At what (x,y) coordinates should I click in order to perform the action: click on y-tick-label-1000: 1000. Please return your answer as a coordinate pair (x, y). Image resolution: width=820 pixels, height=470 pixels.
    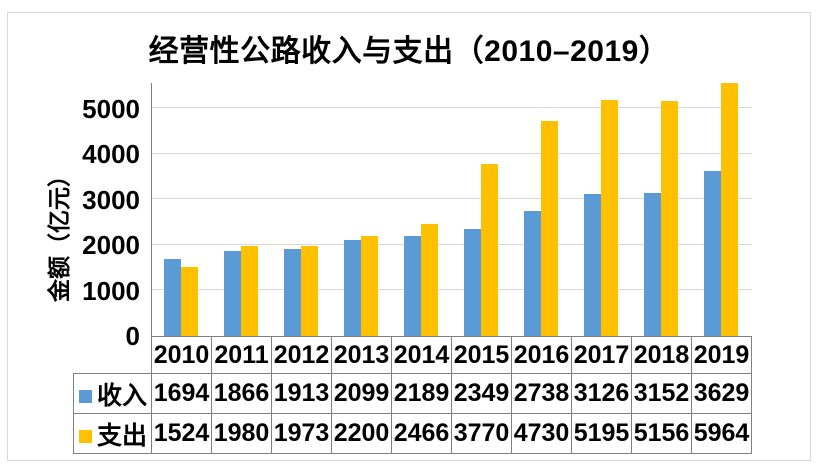
    Looking at the image, I should click on (111, 291).